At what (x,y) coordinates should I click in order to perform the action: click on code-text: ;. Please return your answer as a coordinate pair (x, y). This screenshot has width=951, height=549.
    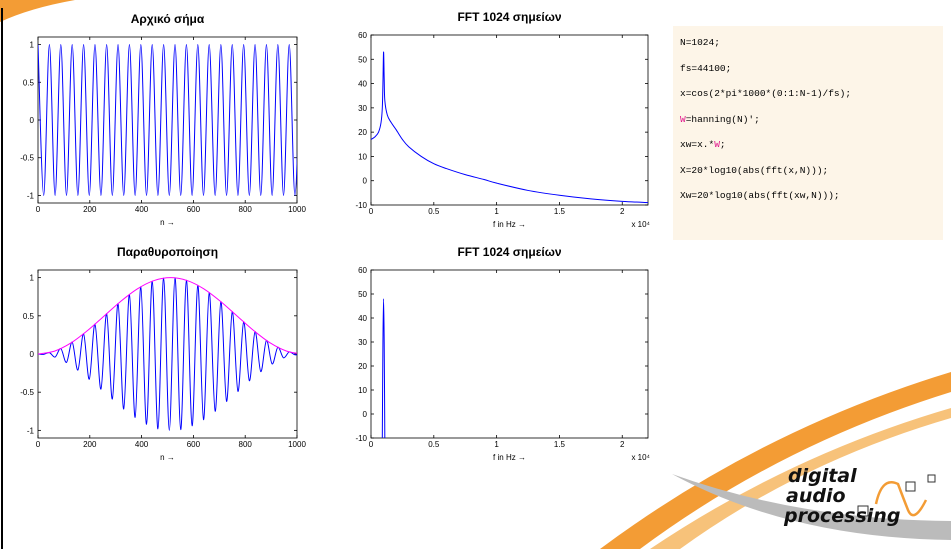
    Looking at the image, I should click on (722, 144).